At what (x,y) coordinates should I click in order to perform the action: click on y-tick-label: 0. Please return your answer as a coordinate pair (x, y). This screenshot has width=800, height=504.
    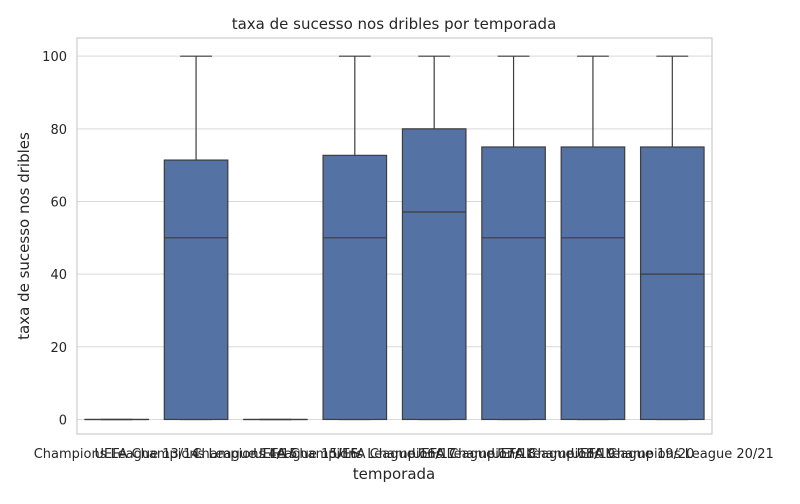
    Looking at the image, I should click on (63, 420).